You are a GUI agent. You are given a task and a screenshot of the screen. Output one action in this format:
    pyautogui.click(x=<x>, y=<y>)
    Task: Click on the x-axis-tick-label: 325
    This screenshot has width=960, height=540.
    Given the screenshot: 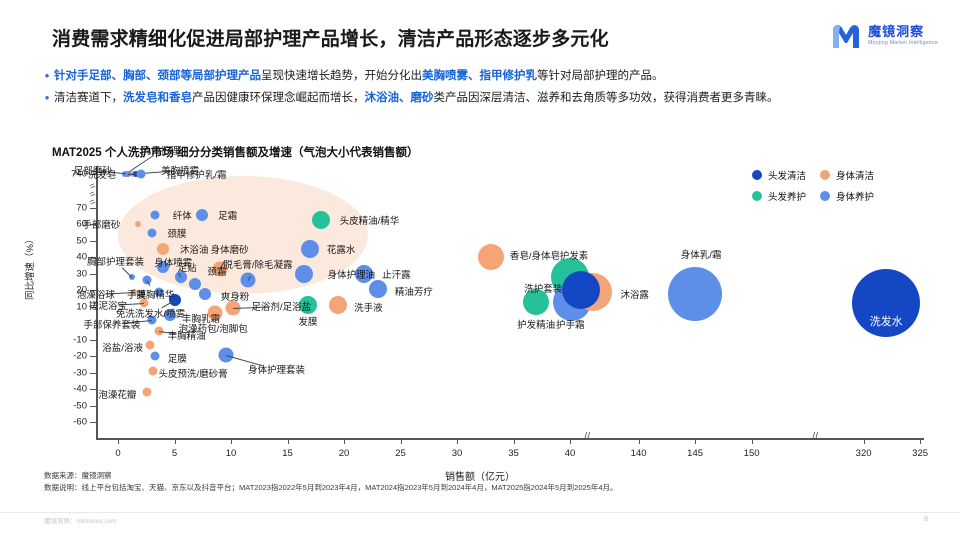 What is the action you would take?
    pyautogui.click(x=920, y=453)
    